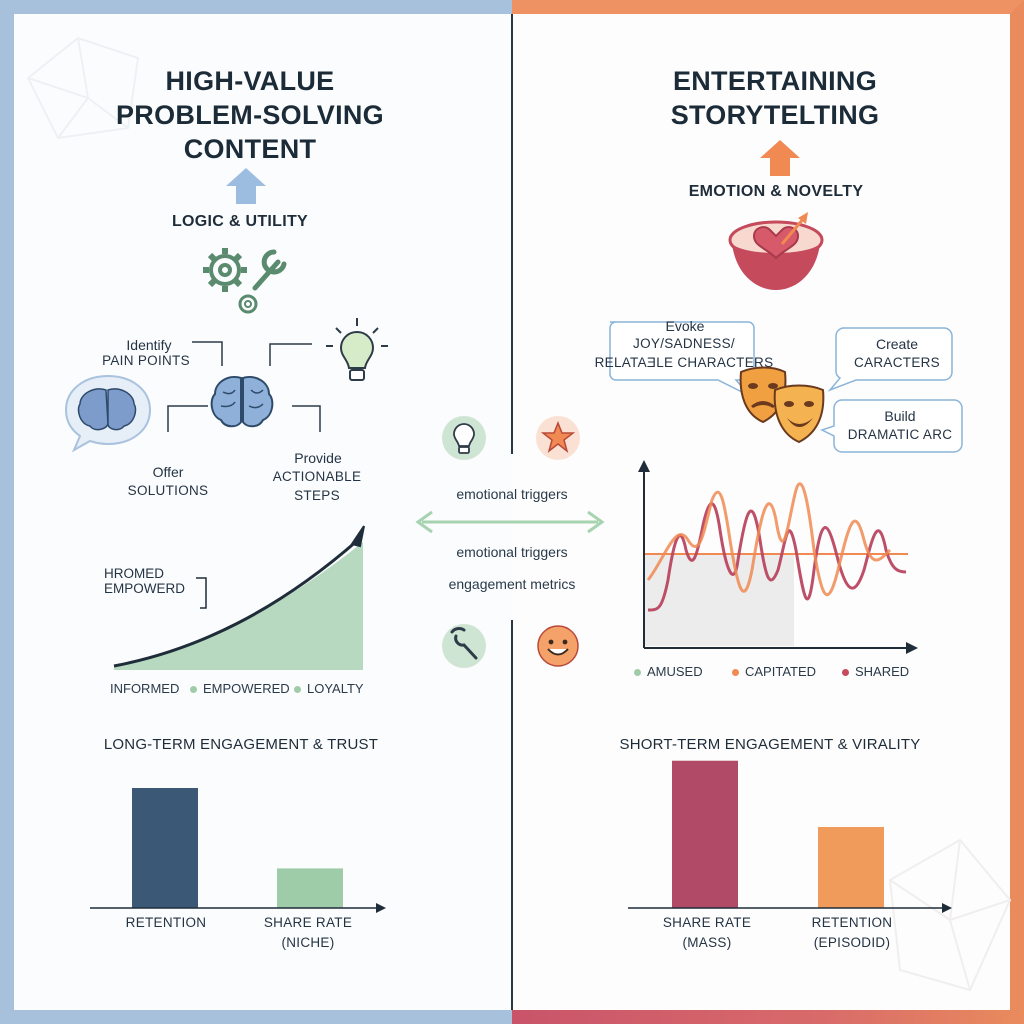 The width and height of the screenshot is (1024, 1024). What do you see at coordinates (775, 115) in the screenshot?
I see `right-title-line: STORYTELTING` at bounding box center [775, 115].